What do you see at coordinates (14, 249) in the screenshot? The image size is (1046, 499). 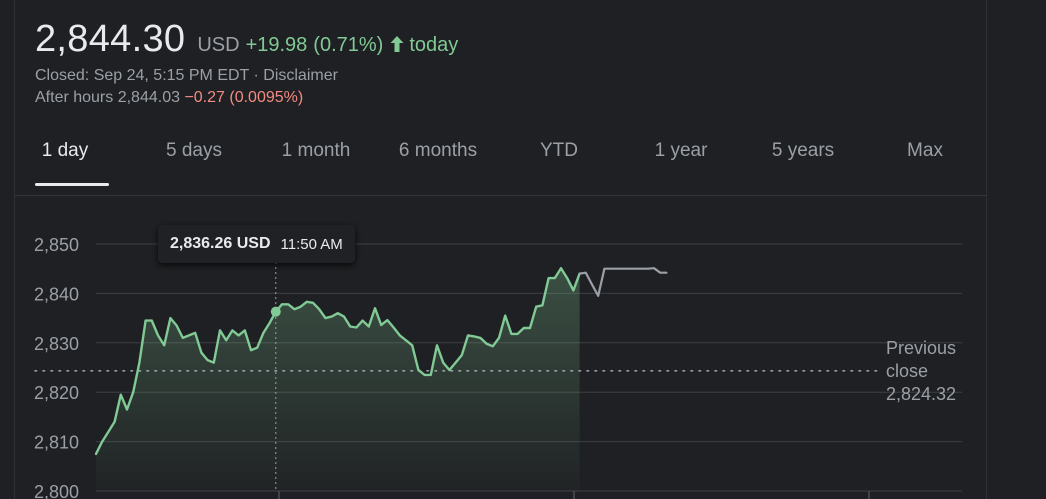 I see `panel-edge-left` at bounding box center [14, 249].